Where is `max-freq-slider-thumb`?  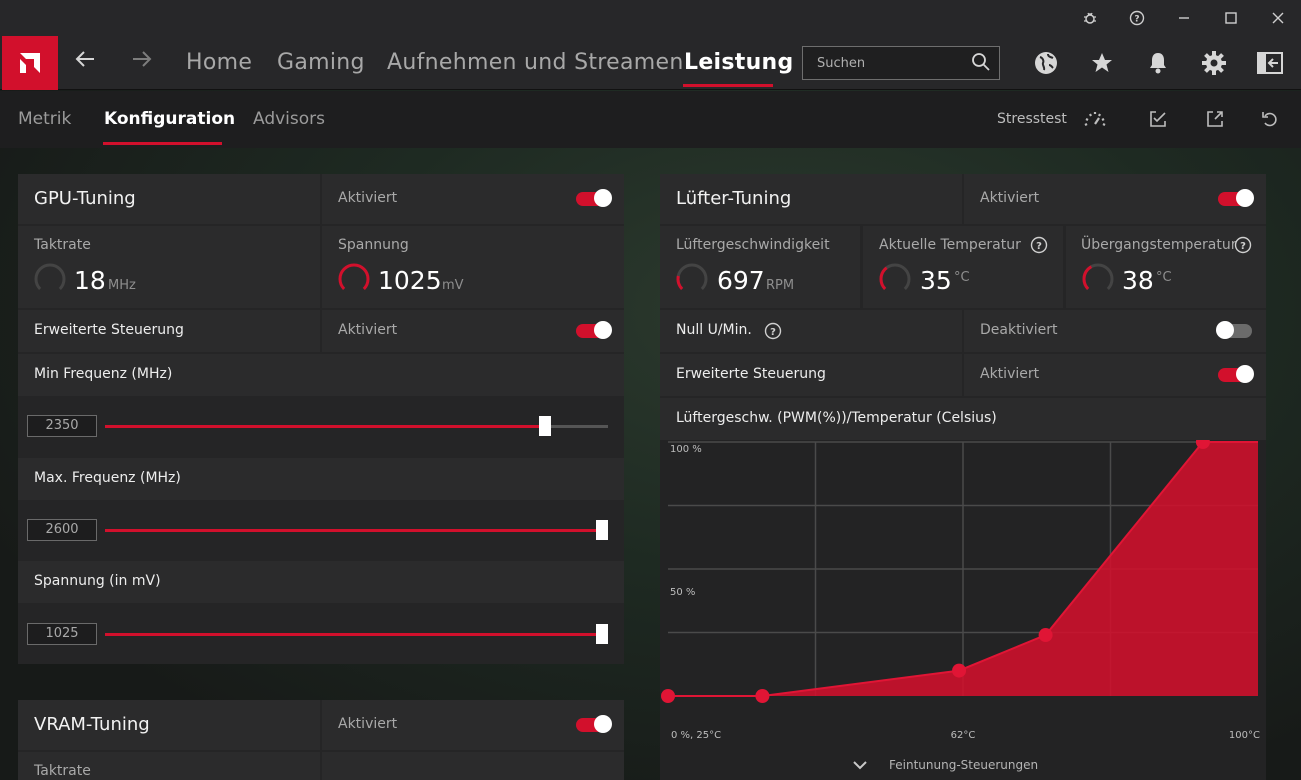
max-freq-slider-thumb is located at coordinates (602, 530).